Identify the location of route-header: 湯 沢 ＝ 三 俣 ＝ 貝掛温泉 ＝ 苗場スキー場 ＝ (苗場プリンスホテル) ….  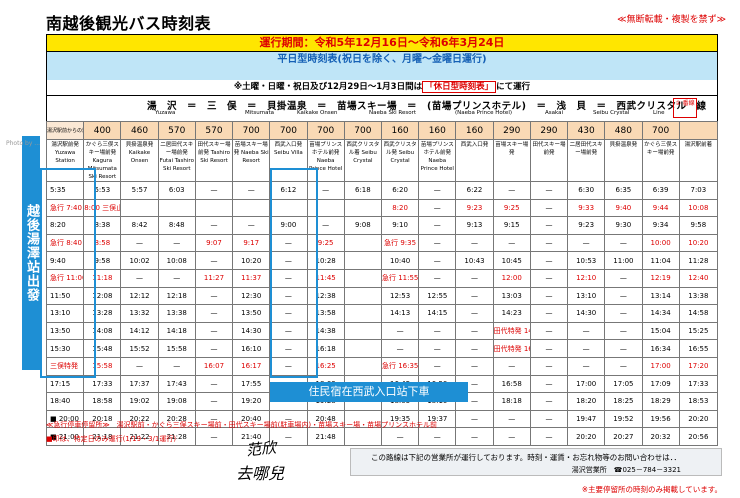
(382, 108).